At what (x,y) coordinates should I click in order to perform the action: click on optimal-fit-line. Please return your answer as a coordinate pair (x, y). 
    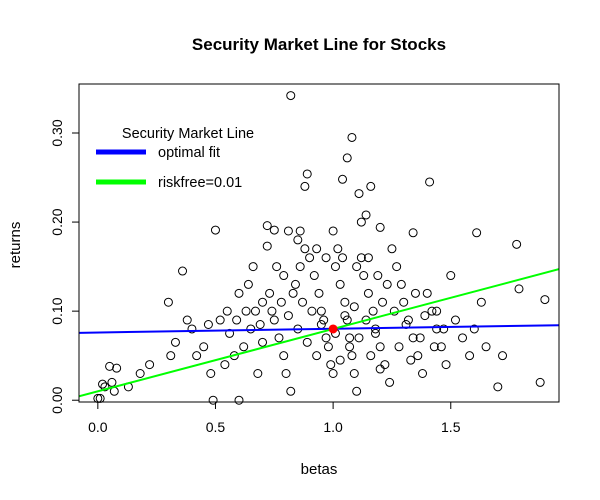
    Looking at the image, I should click on (319, 329).